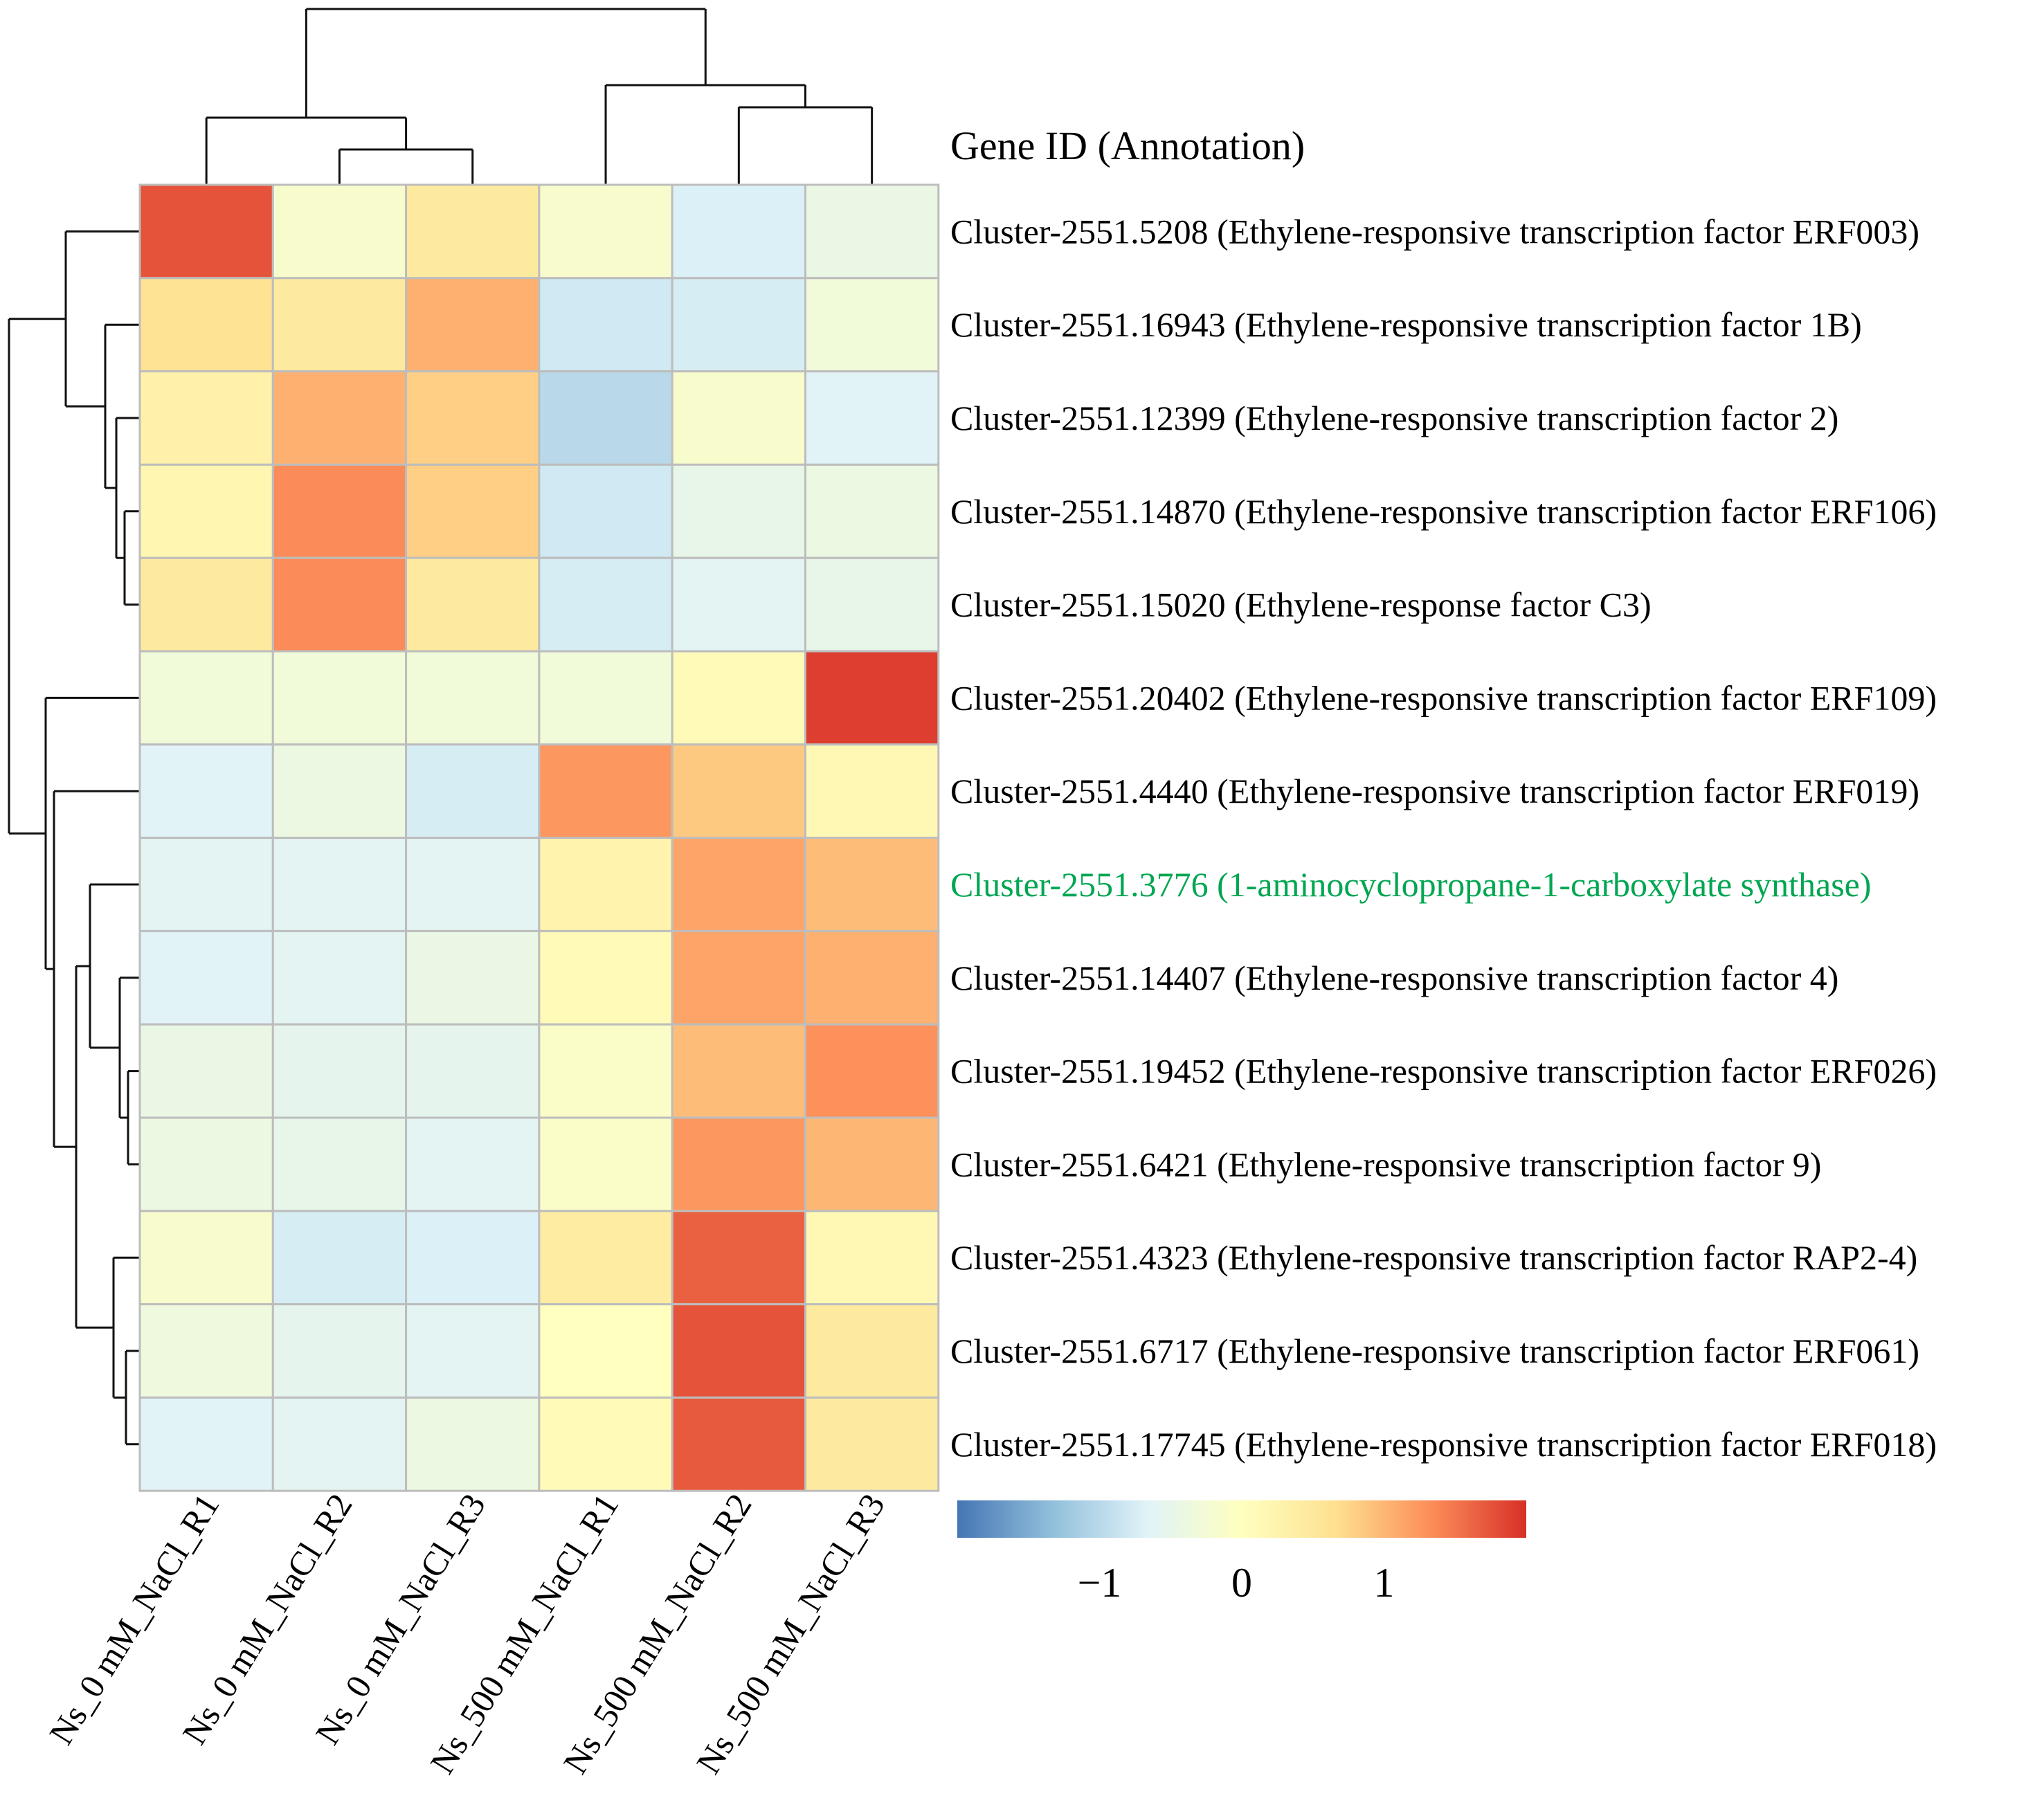  Describe the element at coordinates (1384, 1583) in the screenshot. I see `color-legend-tick-label: 1` at that location.